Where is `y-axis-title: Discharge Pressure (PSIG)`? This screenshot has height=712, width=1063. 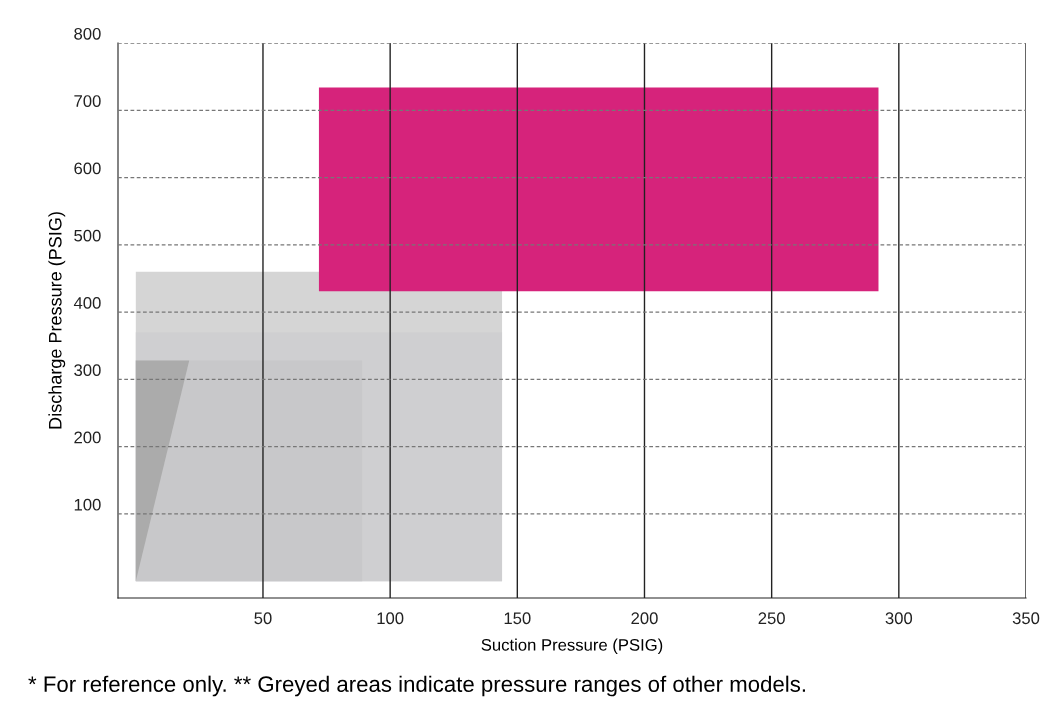 y-axis-title: Discharge Pressure (PSIG) is located at coordinates (57, 320).